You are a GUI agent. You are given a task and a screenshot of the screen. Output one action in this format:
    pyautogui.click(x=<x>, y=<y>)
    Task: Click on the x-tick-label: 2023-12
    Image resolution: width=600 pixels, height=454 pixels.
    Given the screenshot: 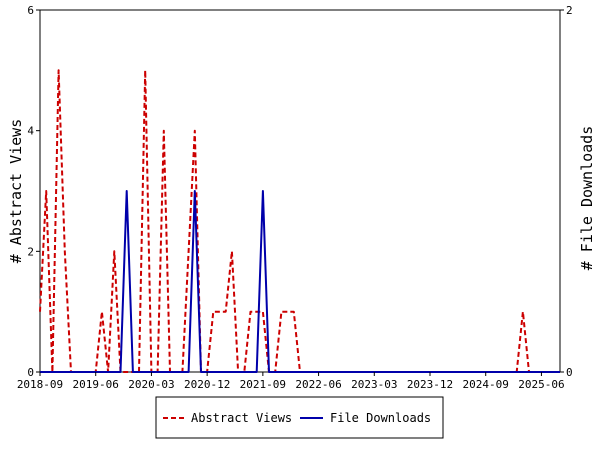 What is the action you would take?
    pyautogui.click(x=430, y=384)
    